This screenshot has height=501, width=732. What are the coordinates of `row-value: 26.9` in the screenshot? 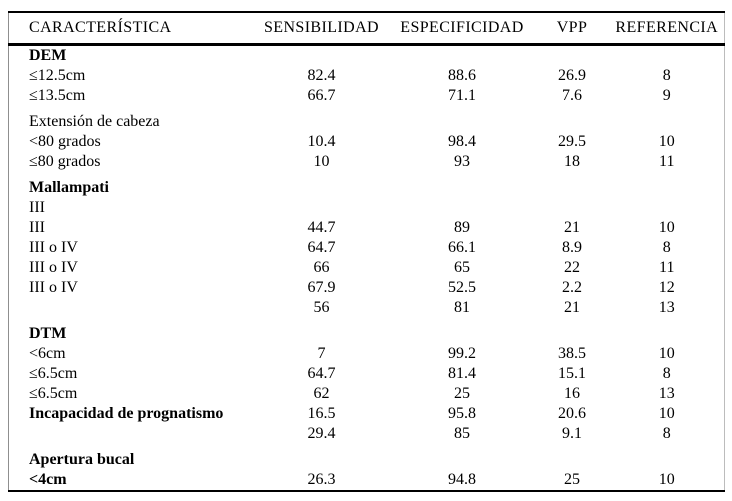 It's located at (572, 75).